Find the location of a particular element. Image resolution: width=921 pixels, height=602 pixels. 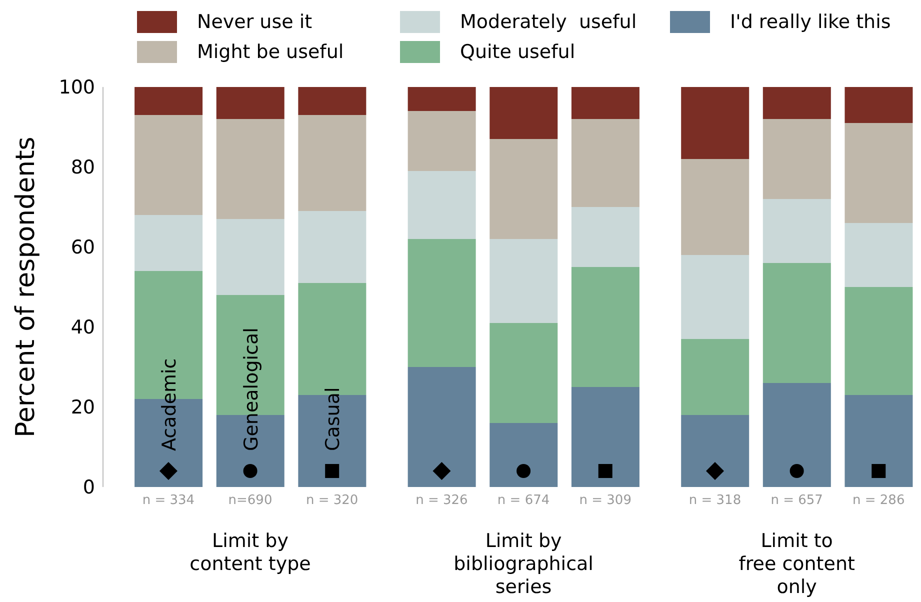

x-tick-label: n = 334 is located at coordinates (168, 500).